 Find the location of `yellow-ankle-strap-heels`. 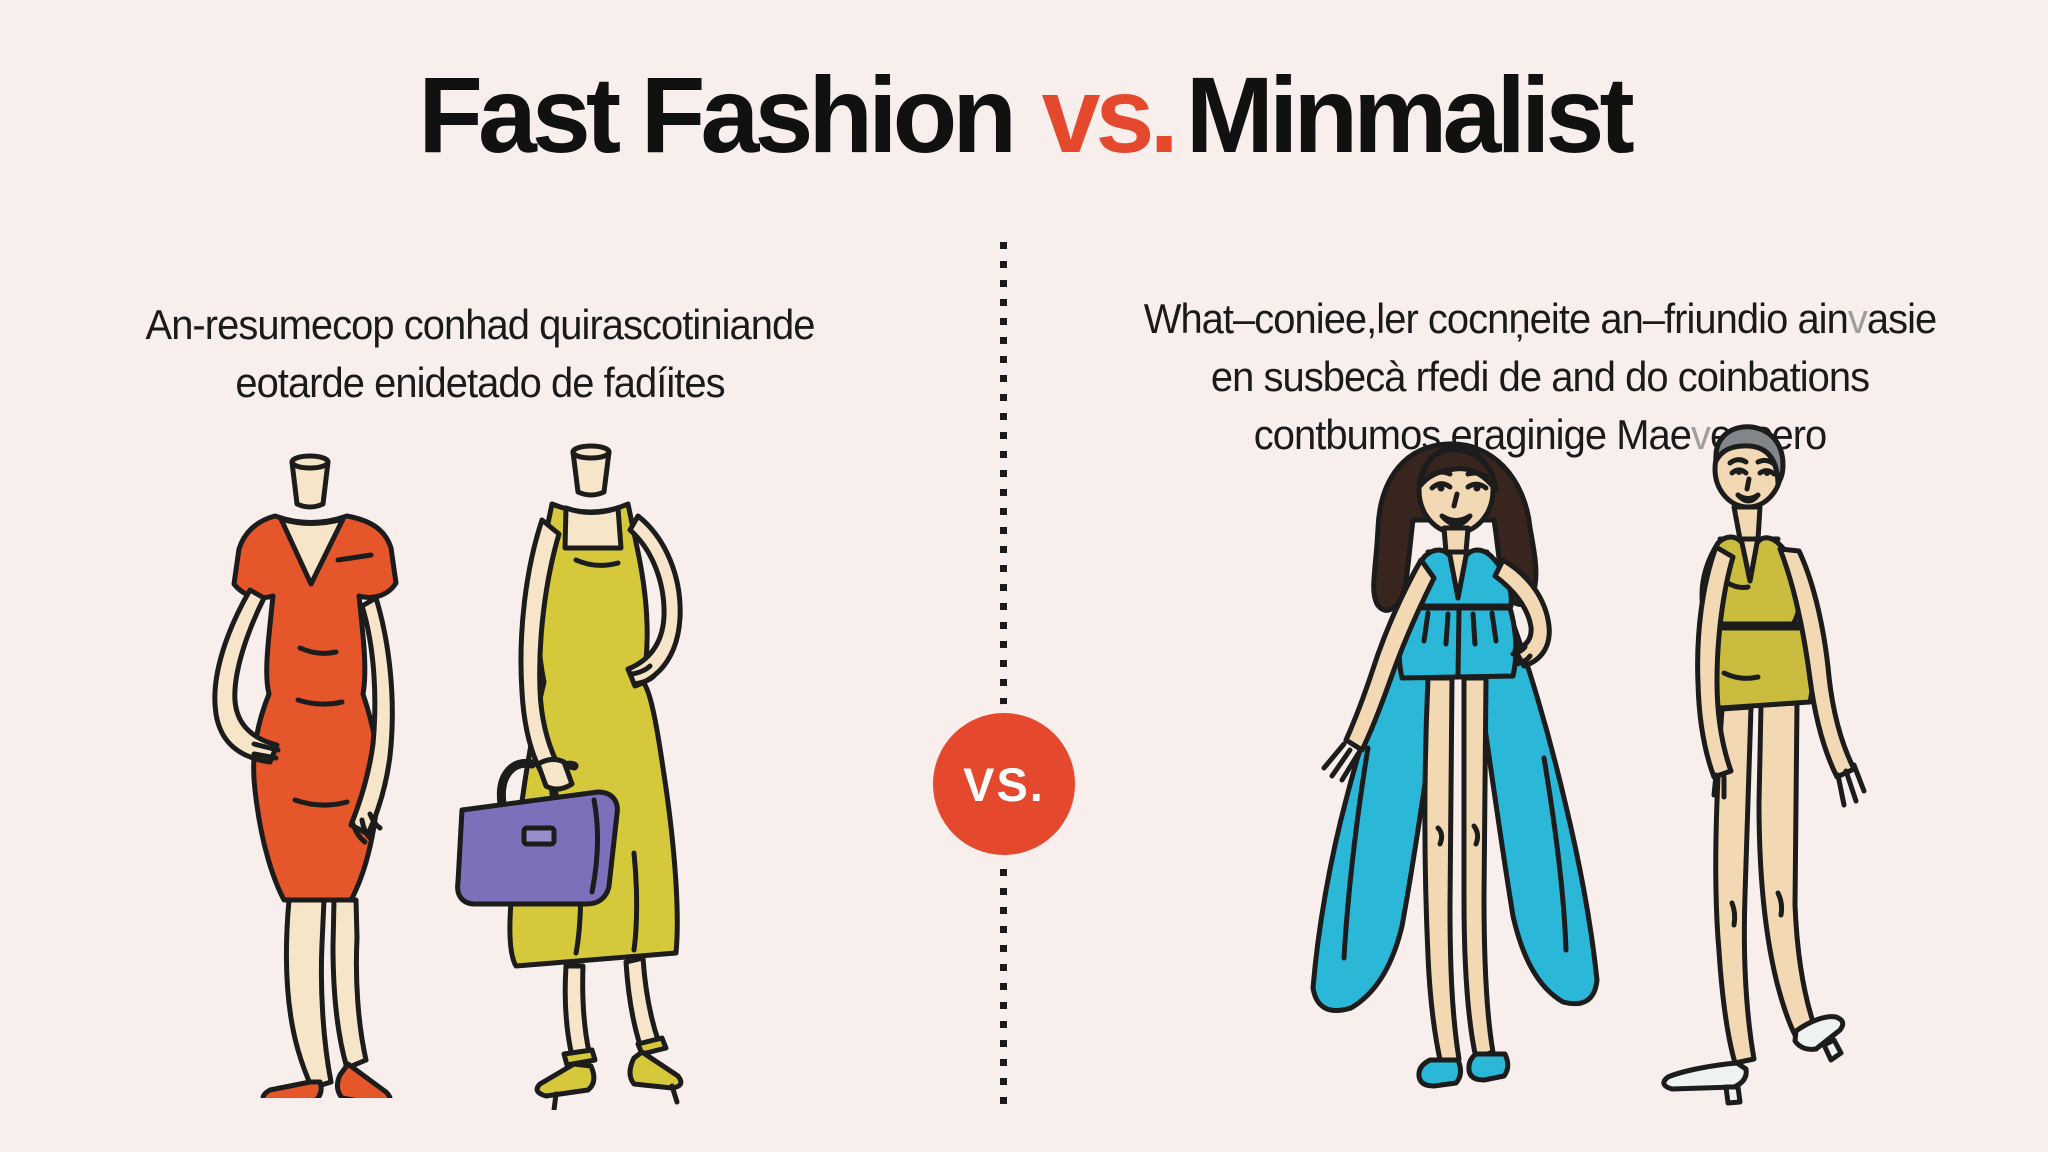

yellow-ankle-strap-heels is located at coordinates (609, 1072).